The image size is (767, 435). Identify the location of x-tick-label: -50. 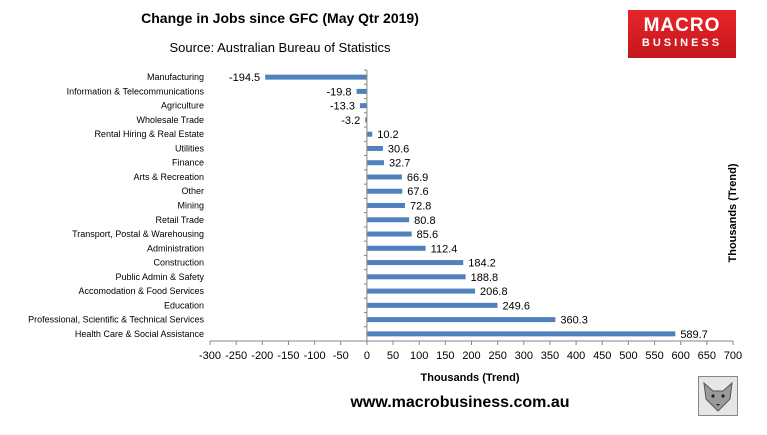
(341, 356).